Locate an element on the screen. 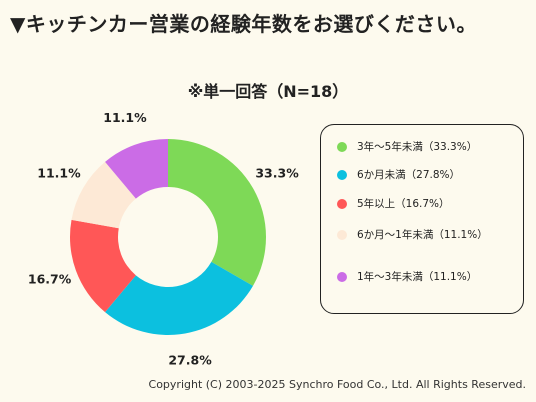  legend-item-1: 3年〜5年未満（33.3%） is located at coordinates (407, 146).